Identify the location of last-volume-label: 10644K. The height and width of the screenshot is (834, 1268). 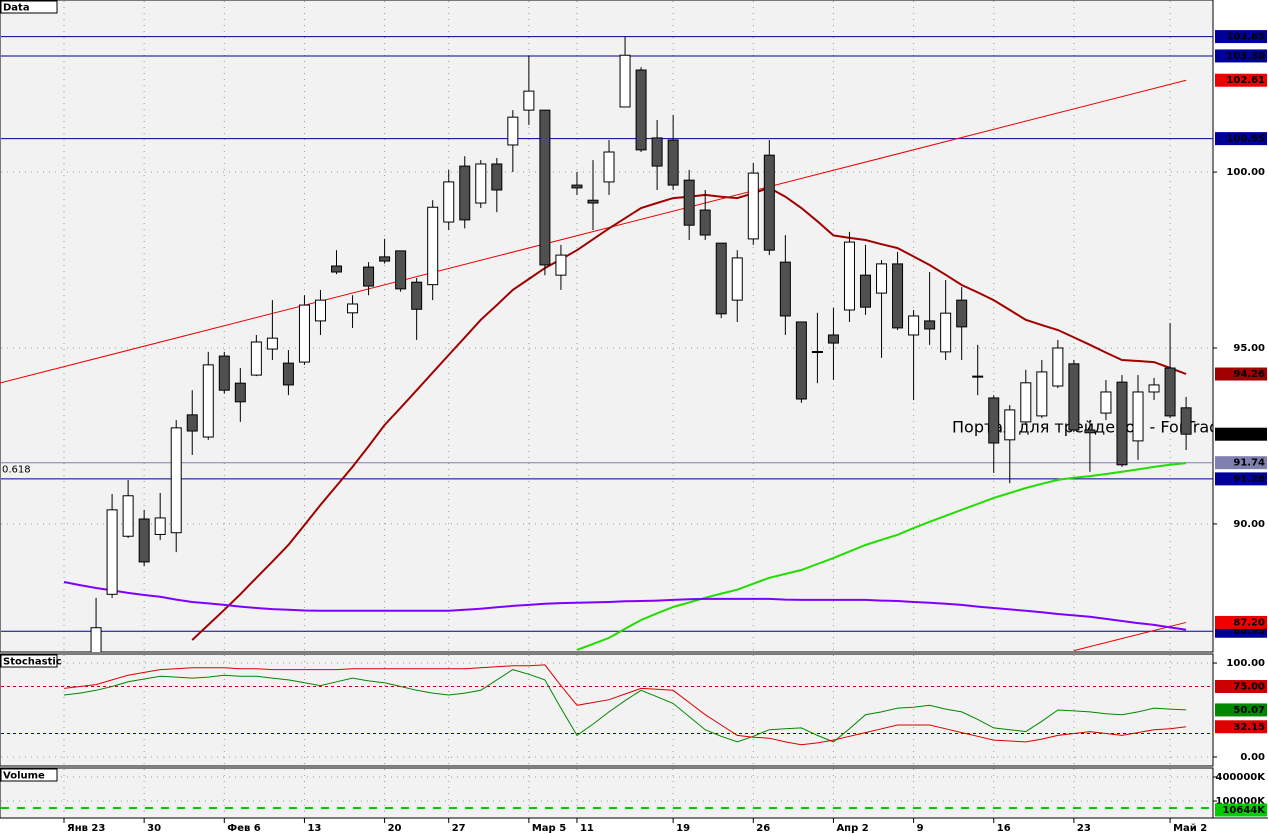
(1244, 810).